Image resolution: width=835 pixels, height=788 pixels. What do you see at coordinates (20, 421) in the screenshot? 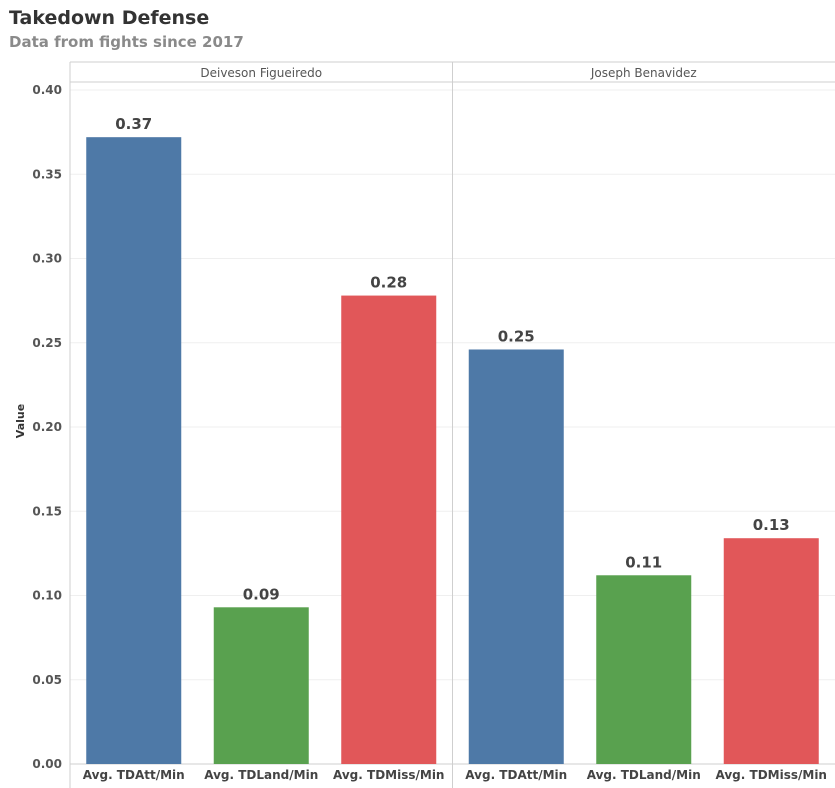
I see `y-axis-title: Value` at bounding box center [20, 421].